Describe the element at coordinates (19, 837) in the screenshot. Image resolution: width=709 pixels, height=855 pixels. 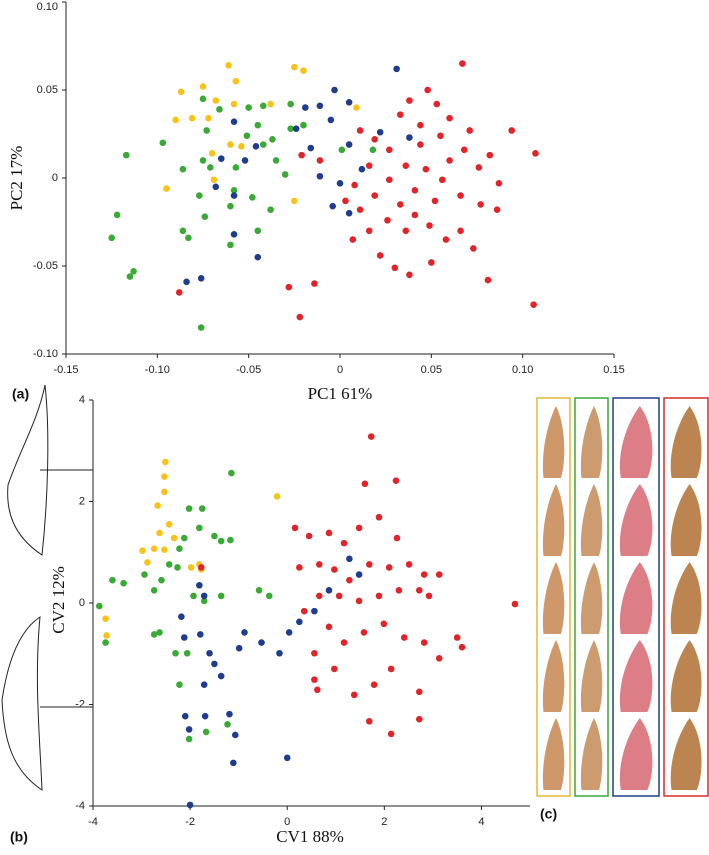
I see `panel-label: (b)` at that location.